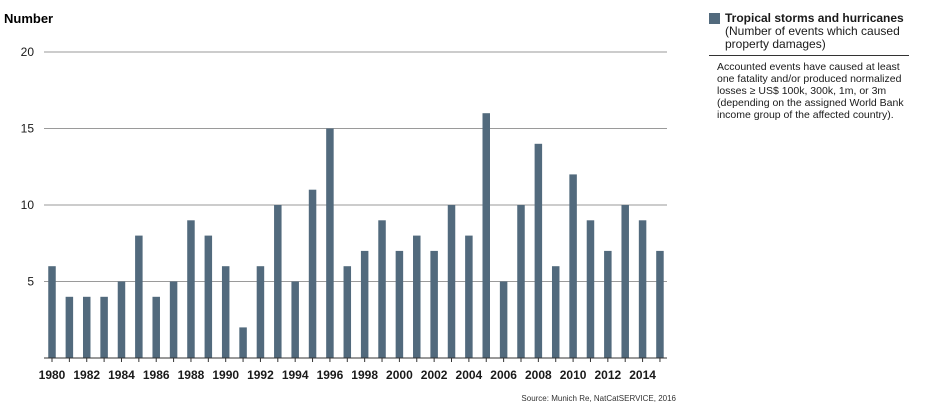  What do you see at coordinates (538, 375) in the screenshot?
I see `x-tick-label: 2008` at bounding box center [538, 375].